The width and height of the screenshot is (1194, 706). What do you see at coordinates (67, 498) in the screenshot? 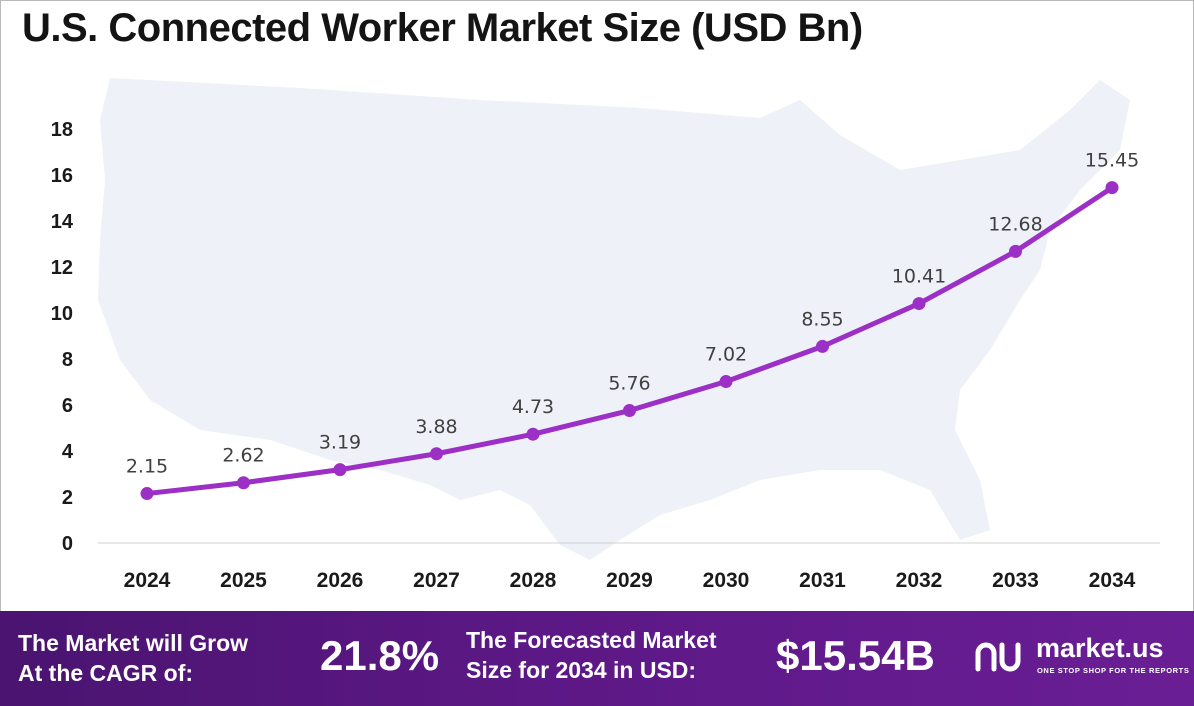
I see `y-tick-label: 2` at bounding box center [67, 498].